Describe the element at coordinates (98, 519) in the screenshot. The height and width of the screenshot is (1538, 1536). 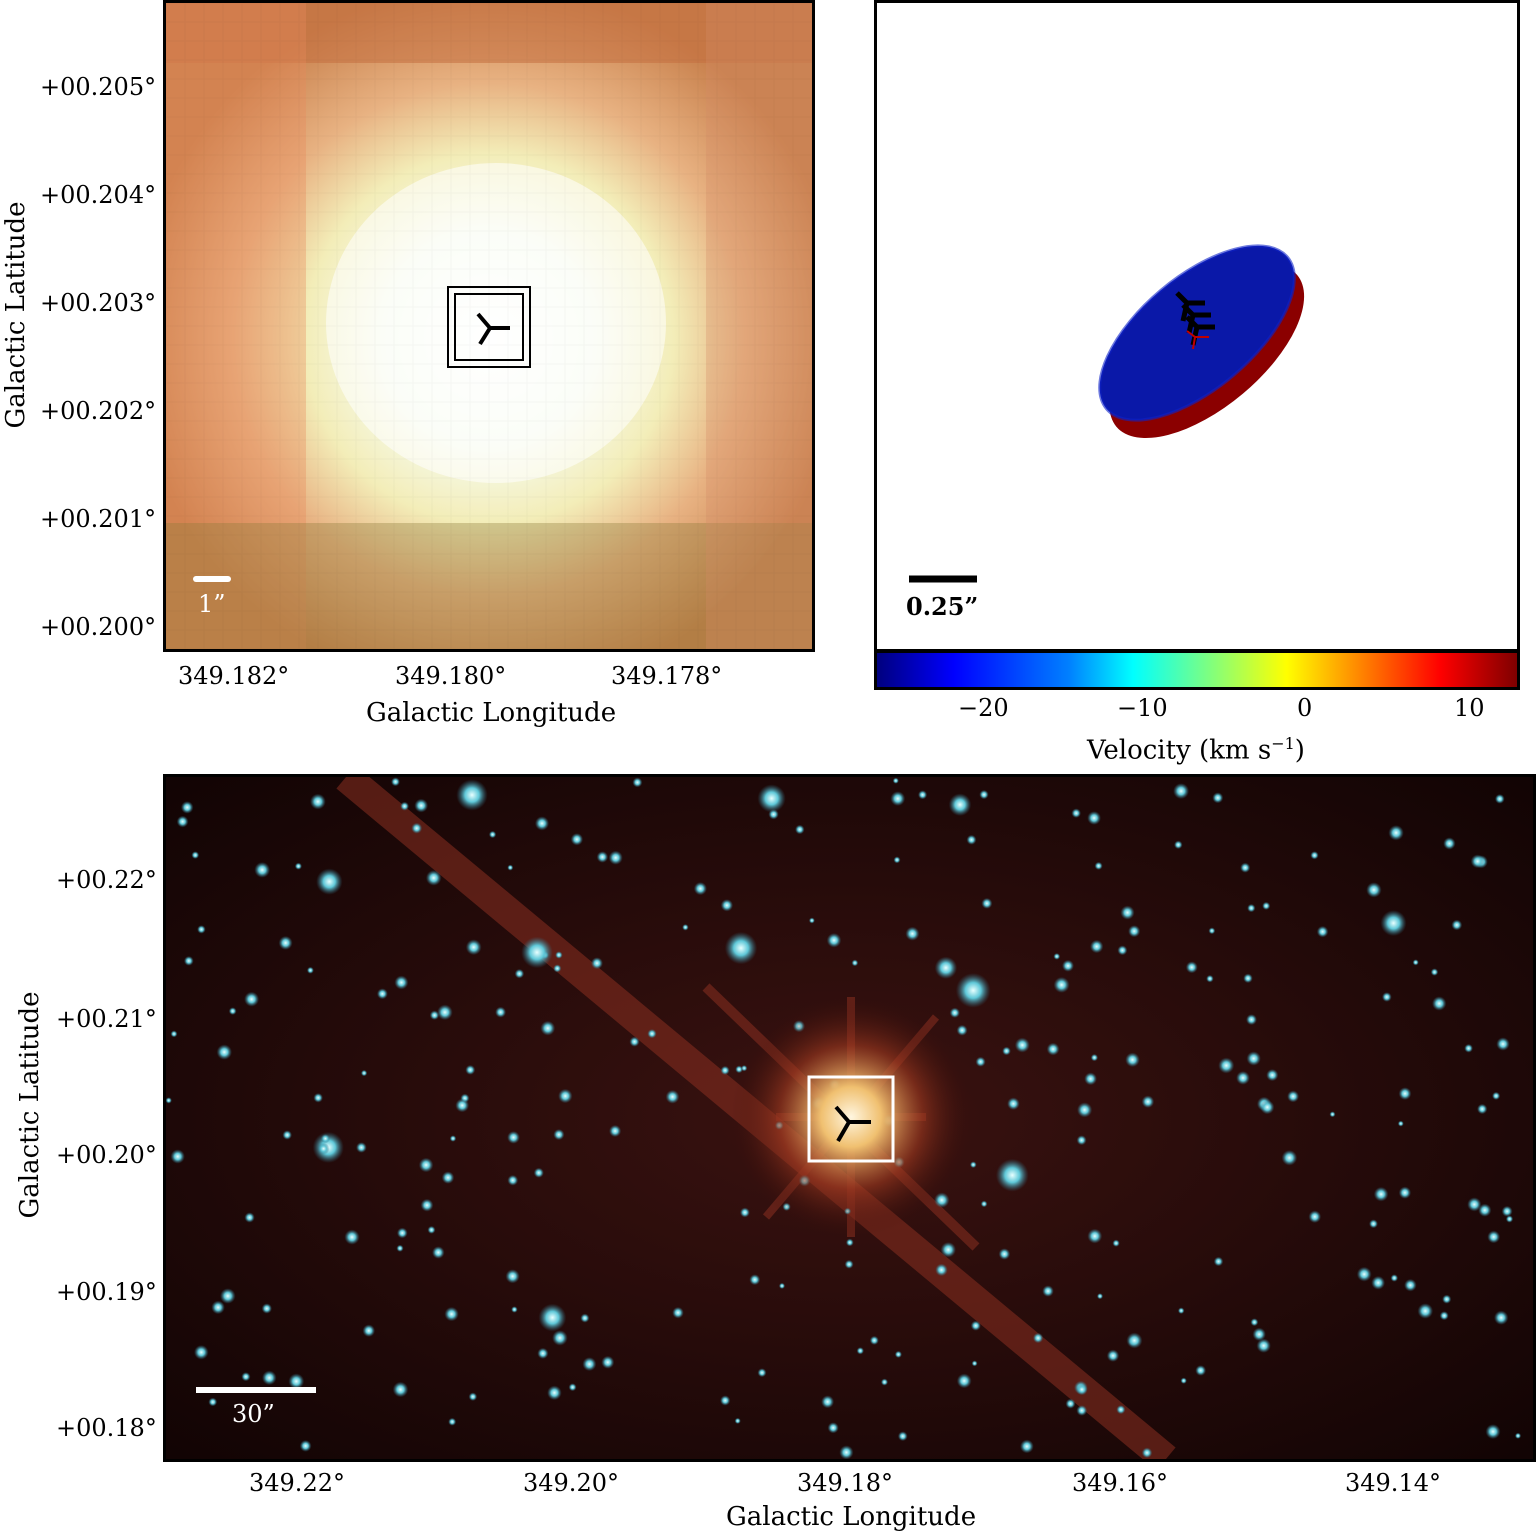
I see `y-tick-label: +00.201°` at that location.